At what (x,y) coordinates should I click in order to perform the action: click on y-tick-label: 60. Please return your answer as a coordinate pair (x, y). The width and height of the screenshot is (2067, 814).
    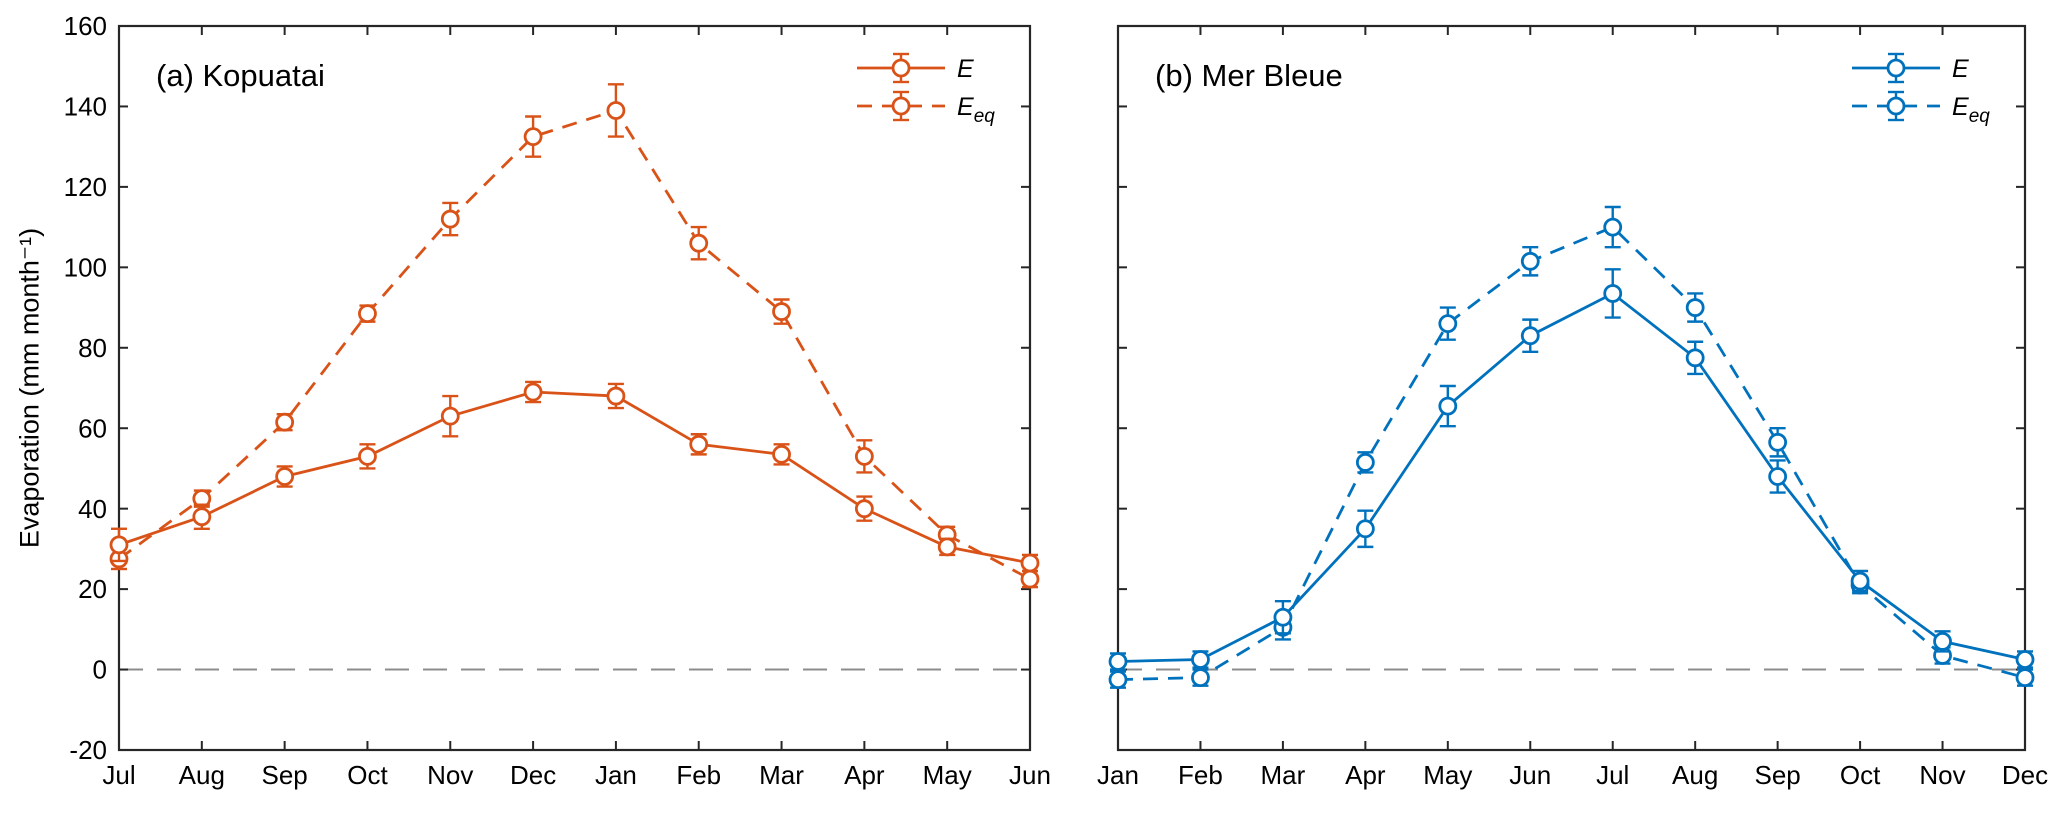
    Looking at the image, I should click on (92, 428).